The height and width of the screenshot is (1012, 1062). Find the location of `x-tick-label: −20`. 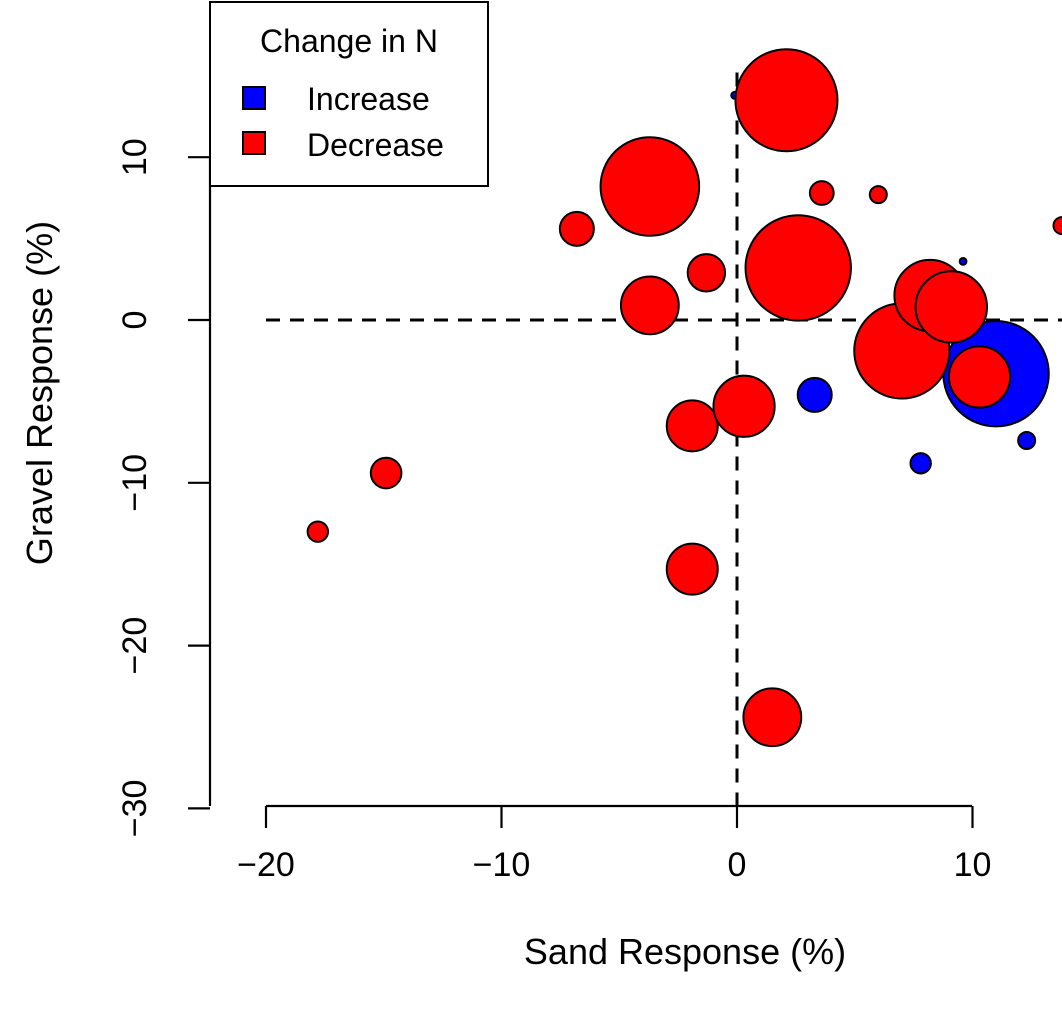

x-tick-label: −20 is located at coordinates (266, 865).